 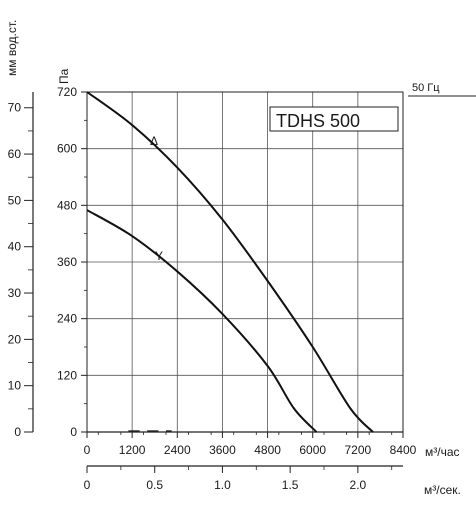 I want to click on y-tick-label: 0, so click(x=73, y=432).